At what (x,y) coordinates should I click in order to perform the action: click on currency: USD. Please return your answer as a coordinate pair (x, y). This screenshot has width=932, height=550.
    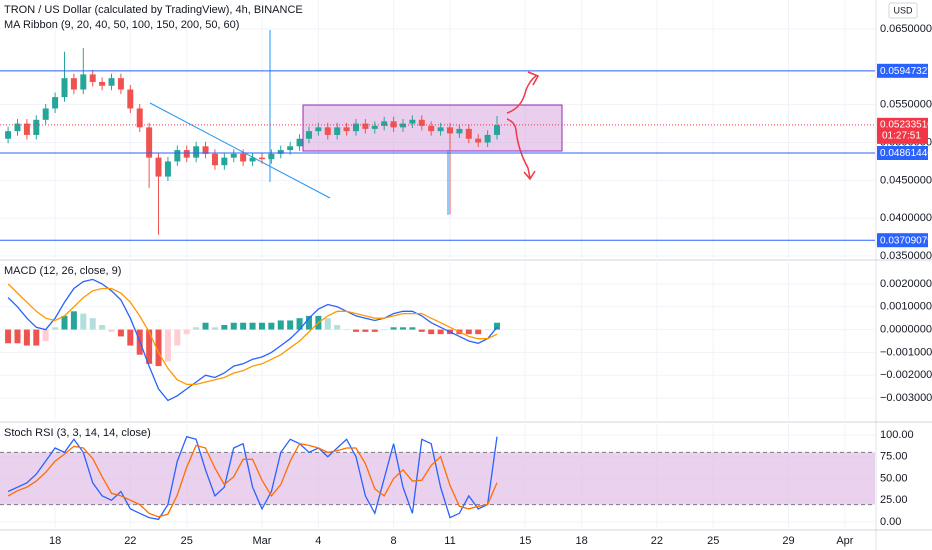
    Looking at the image, I should click on (903, 10).